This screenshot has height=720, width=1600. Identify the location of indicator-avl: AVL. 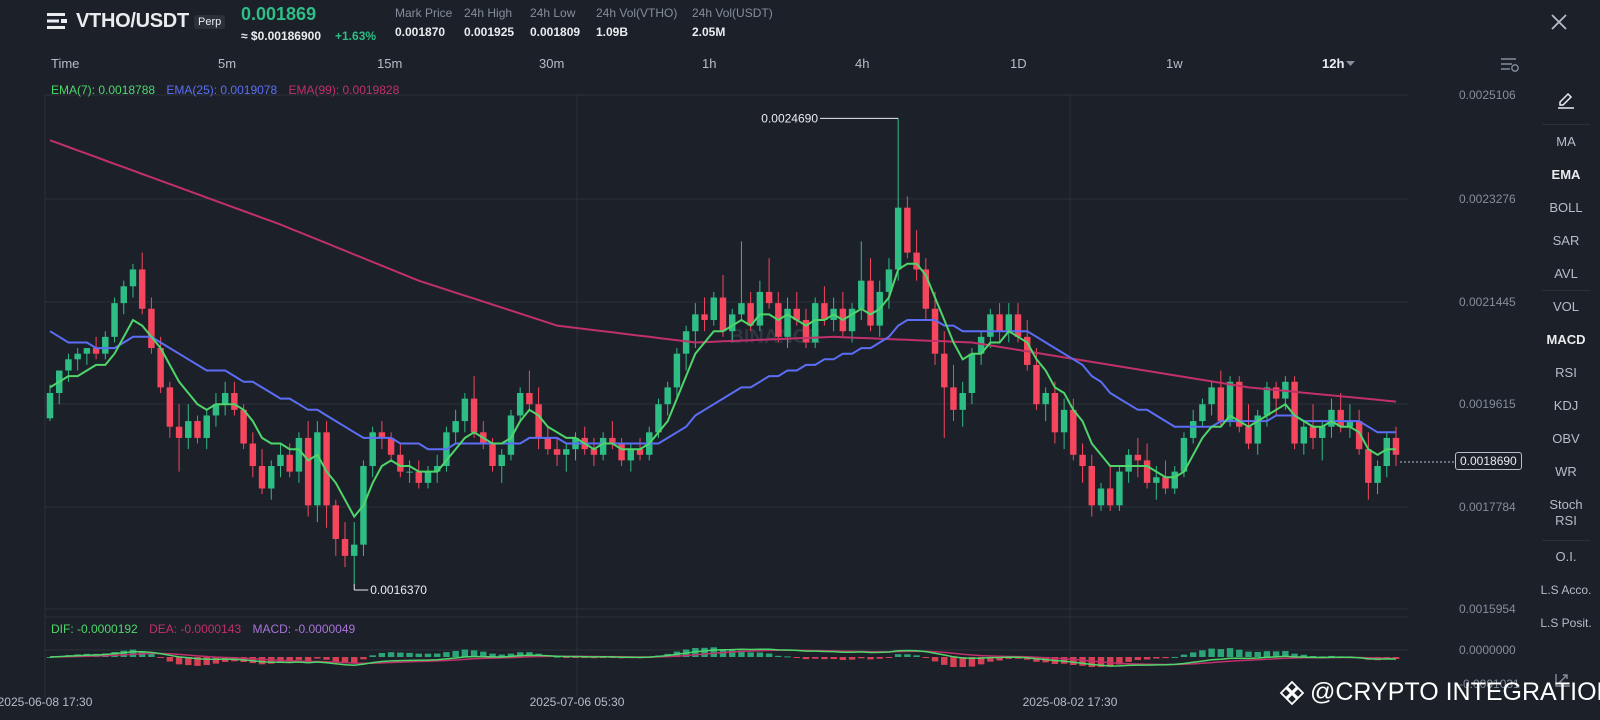
(1566, 273).